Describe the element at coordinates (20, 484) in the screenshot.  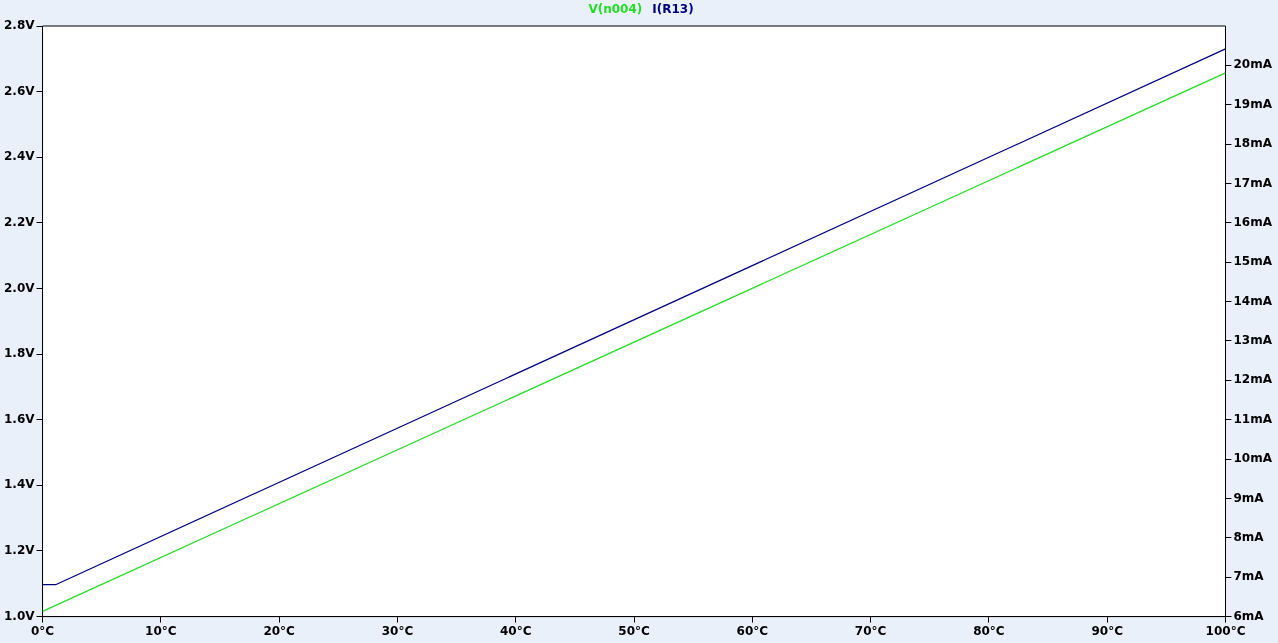
I see `y-tick-label: 1.4V` at that location.